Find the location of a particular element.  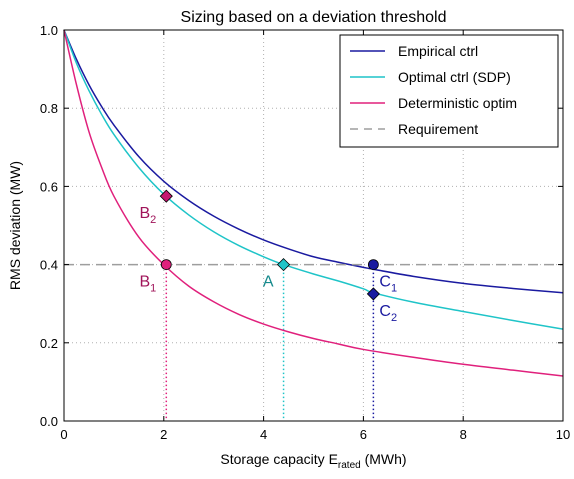

y-tick-label: 0.6 is located at coordinates (49, 186).